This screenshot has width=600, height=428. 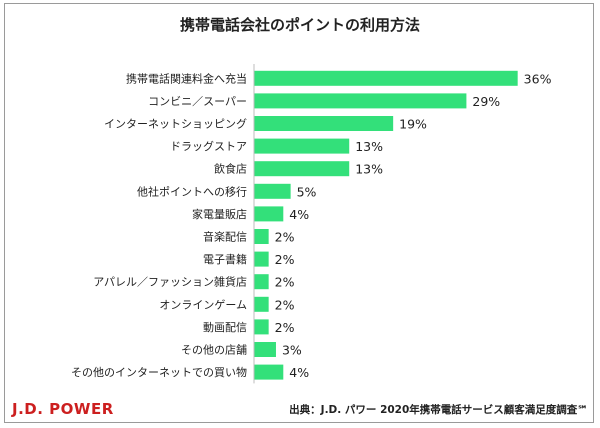 I want to click on category-label: その他のインターネットでの買い物, so click(x=159, y=372).